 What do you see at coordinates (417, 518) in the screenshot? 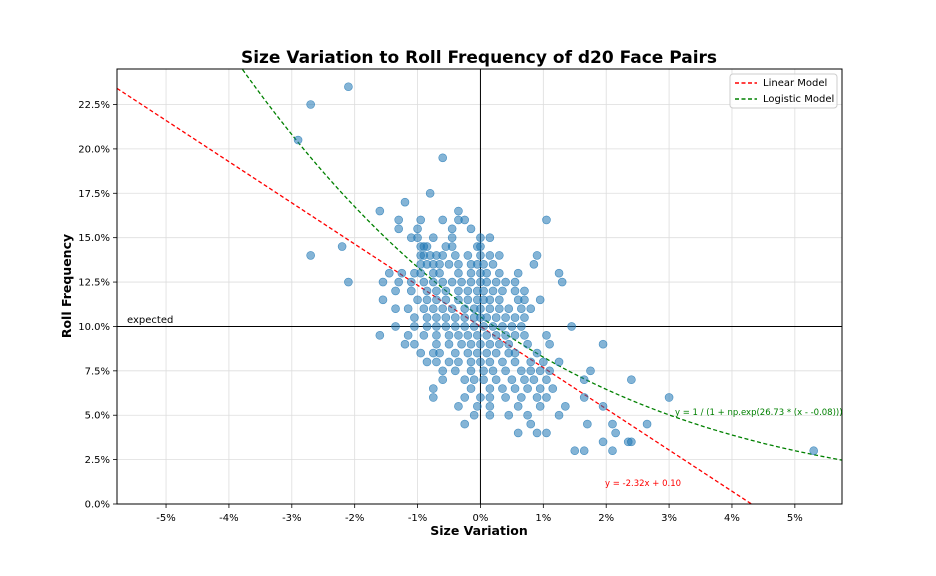
I see `x-tick-label: -1%` at bounding box center [417, 518].